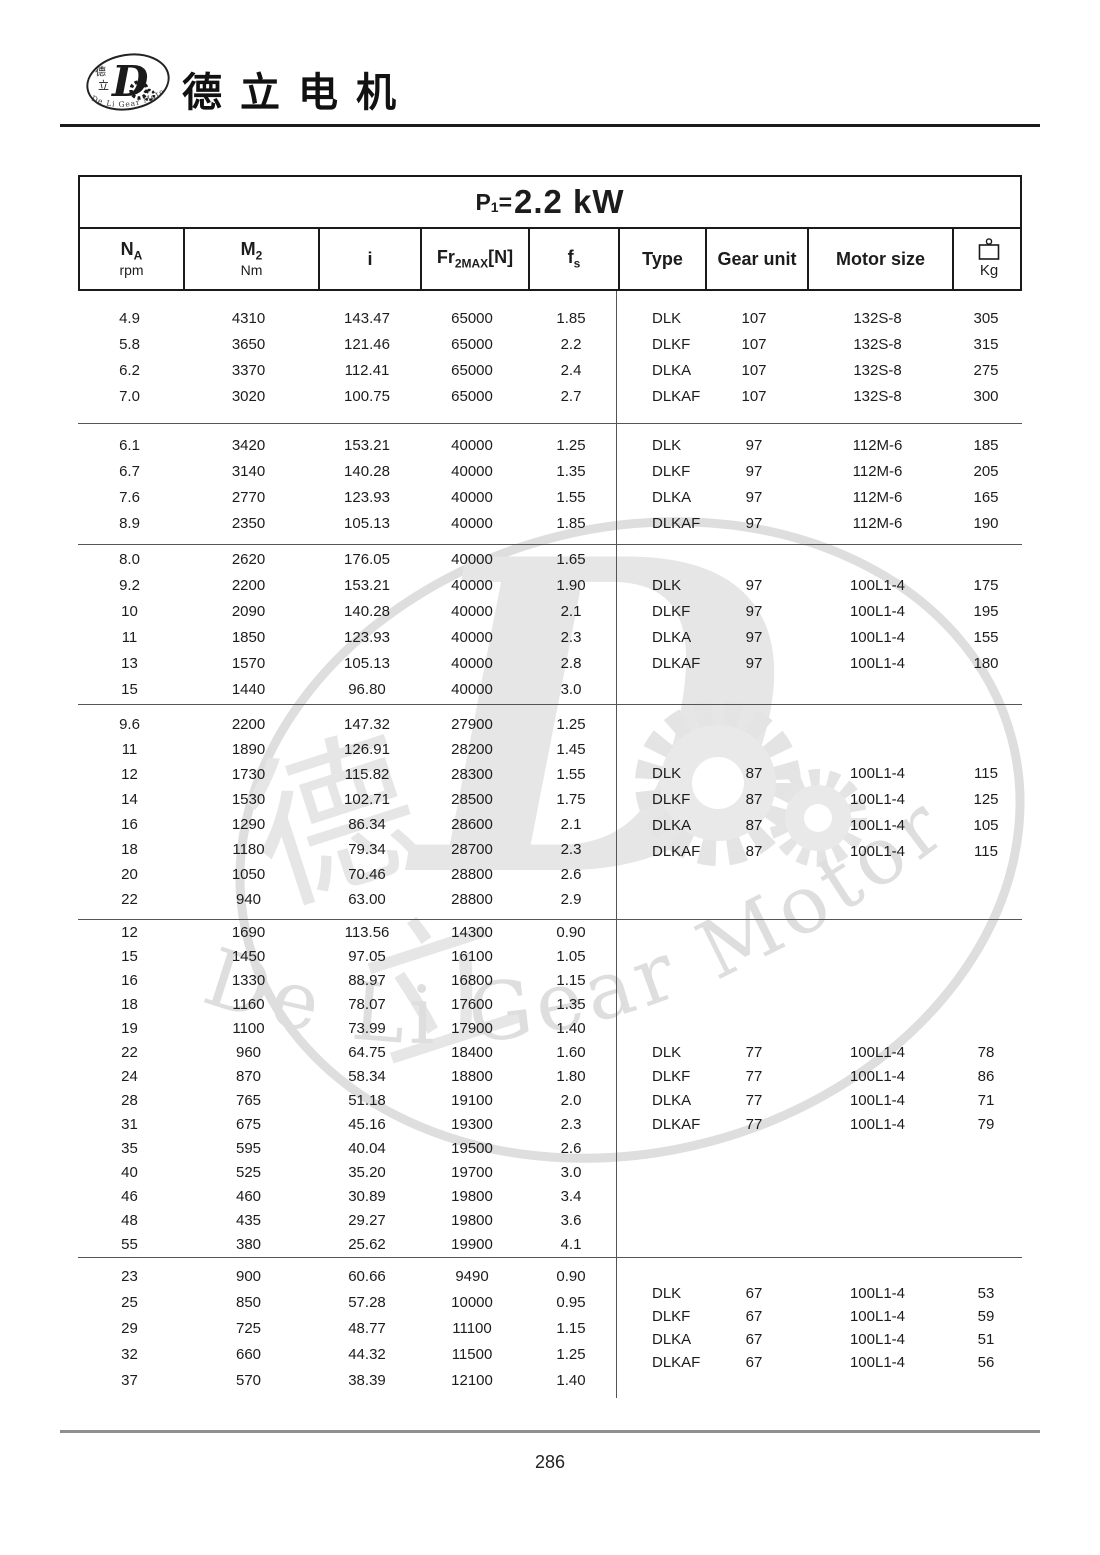 The height and width of the screenshot is (1555, 1100). I want to click on cell-na: 12, so click(129, 774).